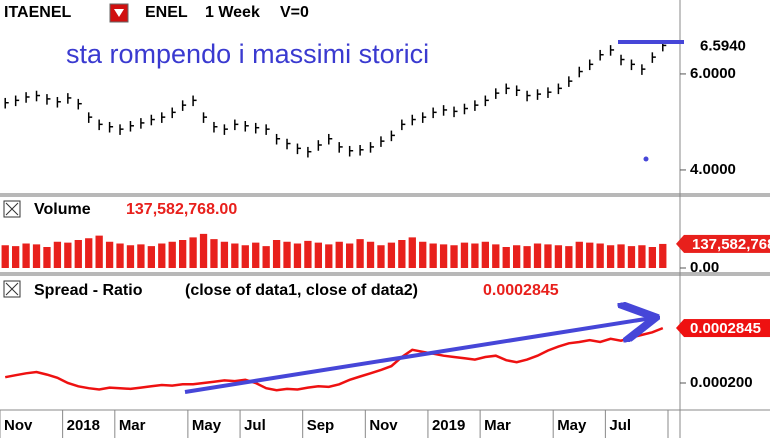 The height and width of the screenshot is (438, 770). What do you see at coordinates (321, 425) in the screenshot?
I see `x-tick-label: Sep` at bounding box center [321, 425].